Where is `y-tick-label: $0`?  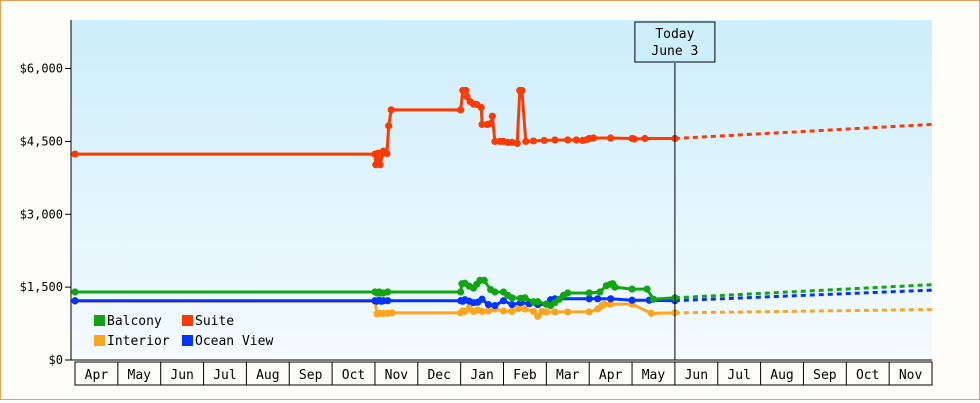 y-tick-label: $0 is located at coordinates (56, 360).